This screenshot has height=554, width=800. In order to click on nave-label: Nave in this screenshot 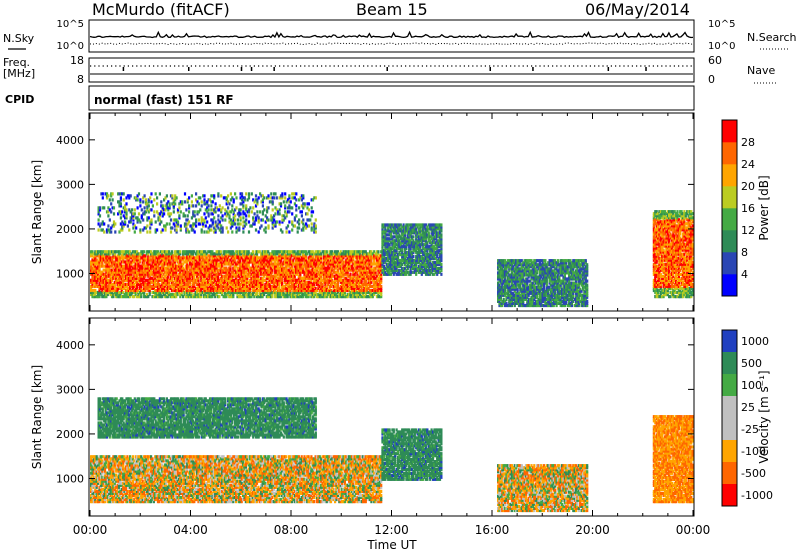, I will do `click(761, 70)`.